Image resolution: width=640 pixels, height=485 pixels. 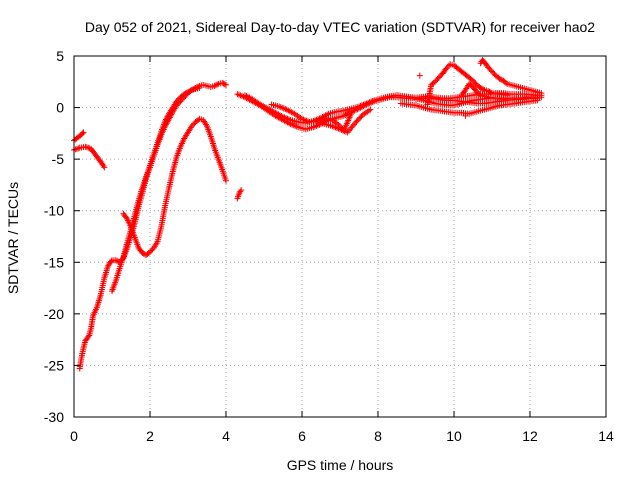 I want to click on x-tick-label: 8, so click(x=378, y=436).